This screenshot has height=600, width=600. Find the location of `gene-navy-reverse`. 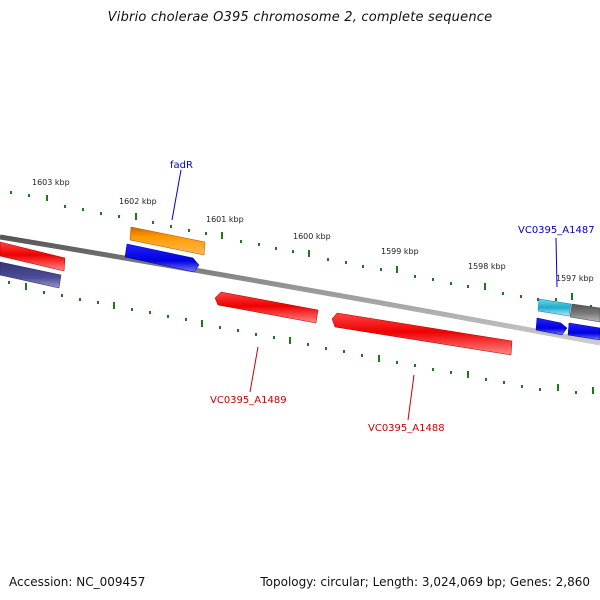

gene-navy-reverse is located at coordinates (31, 275).